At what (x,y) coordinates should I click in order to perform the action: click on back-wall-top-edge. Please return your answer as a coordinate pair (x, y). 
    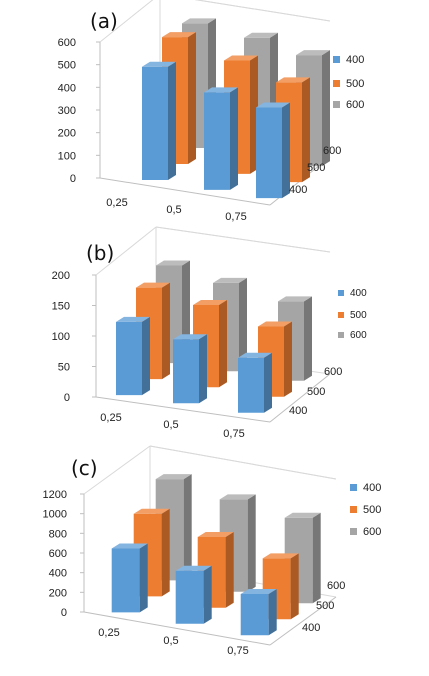
    Looking at the image, I should click on (262, 11).